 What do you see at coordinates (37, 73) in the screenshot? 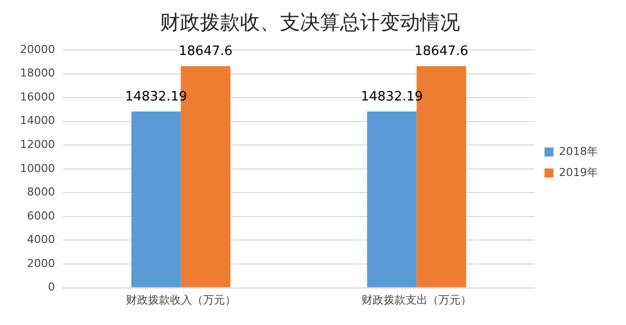
I see `y-tick-label: 18000` at bounding box center [37, 73].